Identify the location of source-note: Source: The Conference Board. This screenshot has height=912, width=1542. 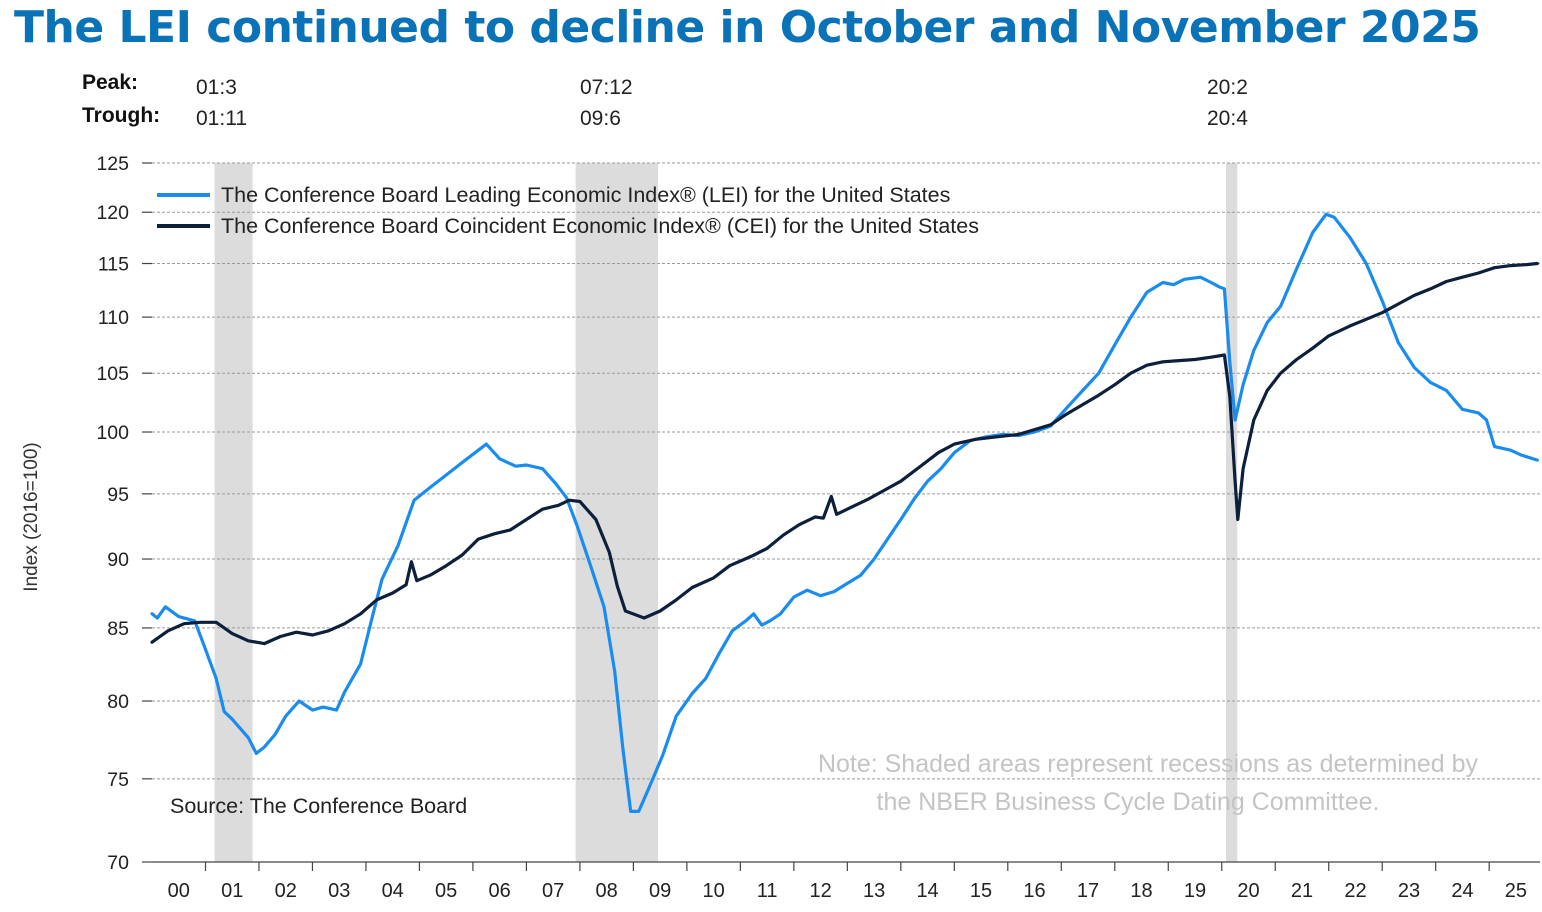
(318, 806).